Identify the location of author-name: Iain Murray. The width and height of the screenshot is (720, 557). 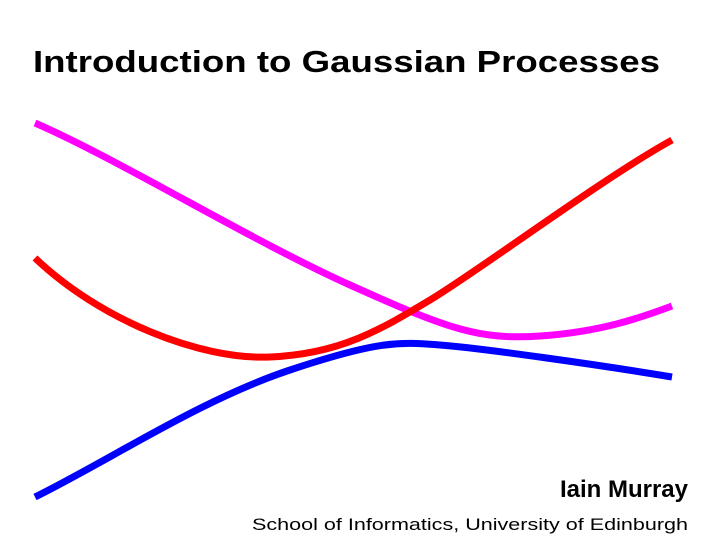
(624, 489).